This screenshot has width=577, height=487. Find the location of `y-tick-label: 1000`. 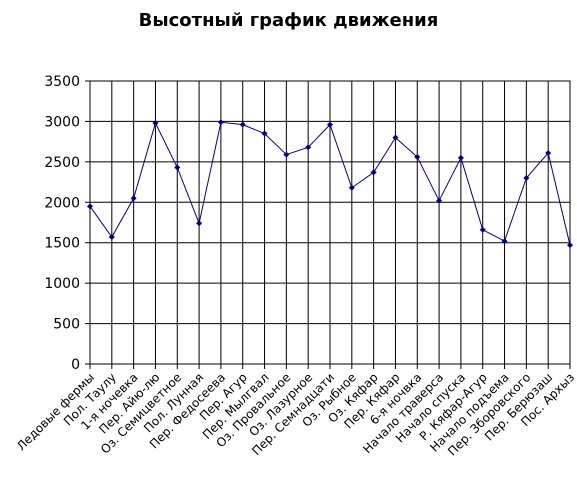

y-tick-label: 1000 is located at coordinates (62, 284).